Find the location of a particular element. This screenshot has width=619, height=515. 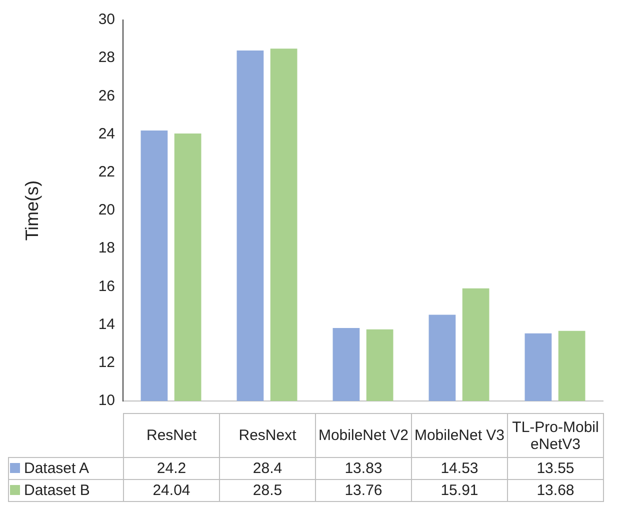

y-tick-label: 14 is located at coordinates (106, 324).